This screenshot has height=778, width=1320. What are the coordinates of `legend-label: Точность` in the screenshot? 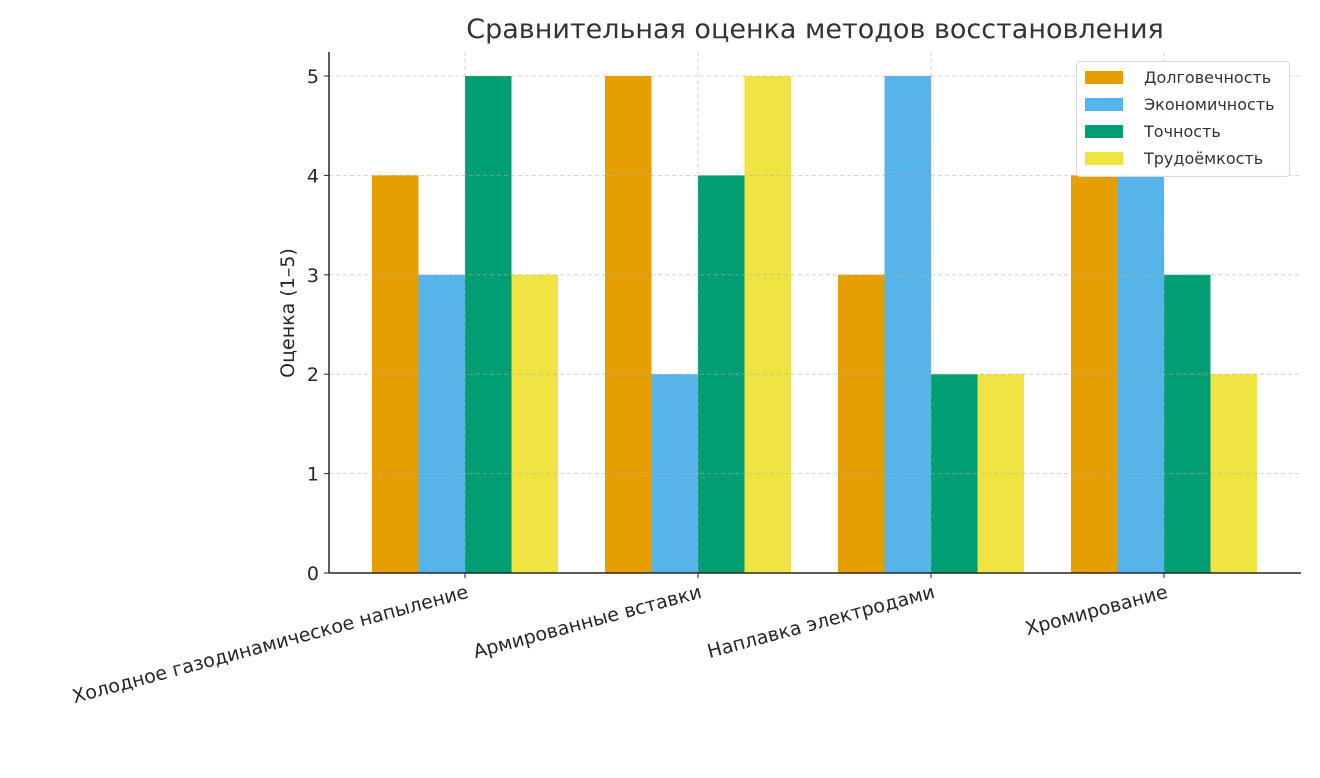 It's located at (1182, 131).